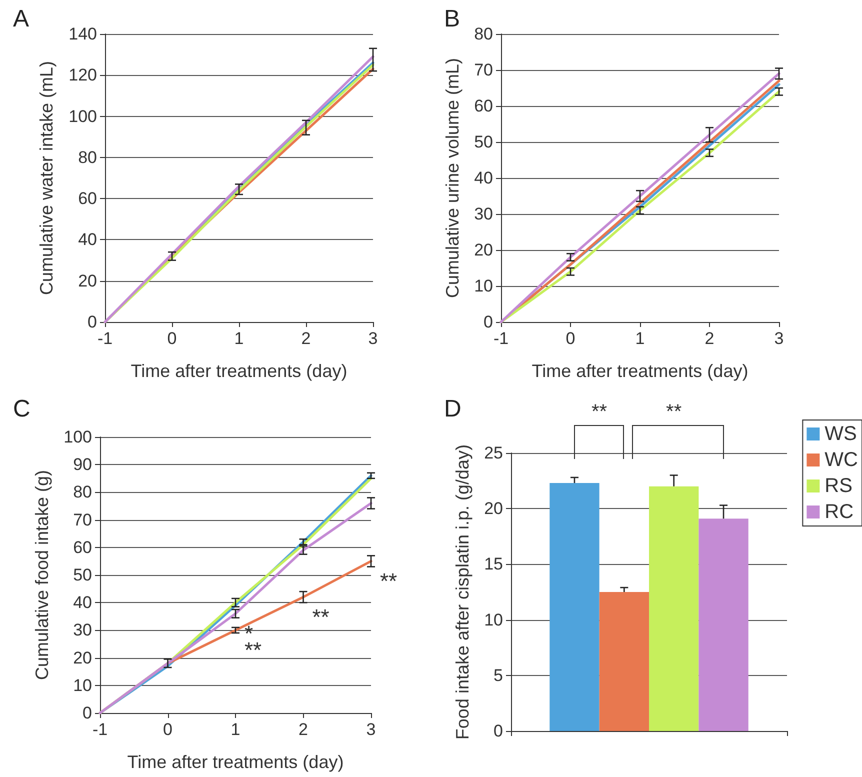 This screenshot has height=777, width=862. I want to click on y-axis-title: Cumulative urine volume (mL), so click(452, 178).